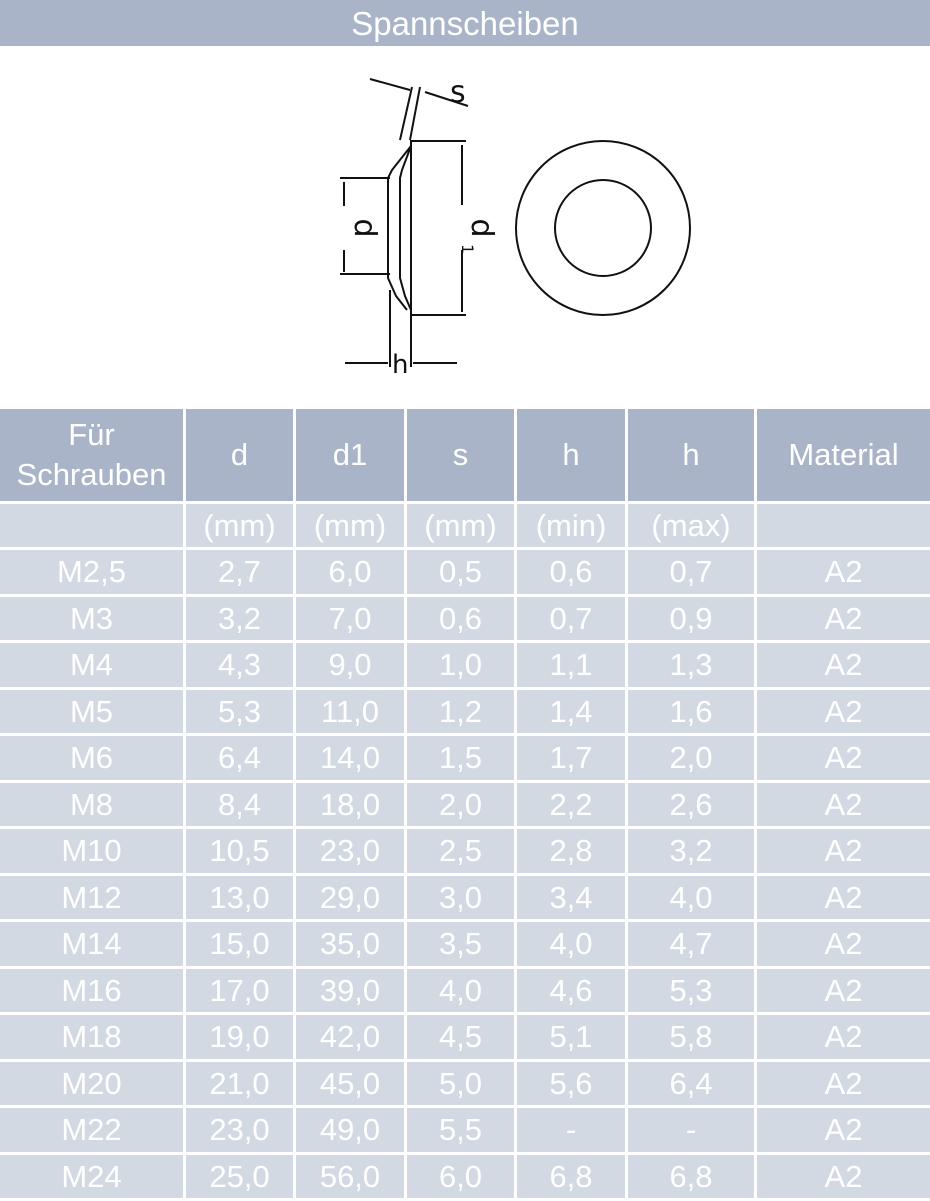  I want to click on table-row: M16 17,0 39,0 4,0 4,6 5,3 A2, so click(465, 990).